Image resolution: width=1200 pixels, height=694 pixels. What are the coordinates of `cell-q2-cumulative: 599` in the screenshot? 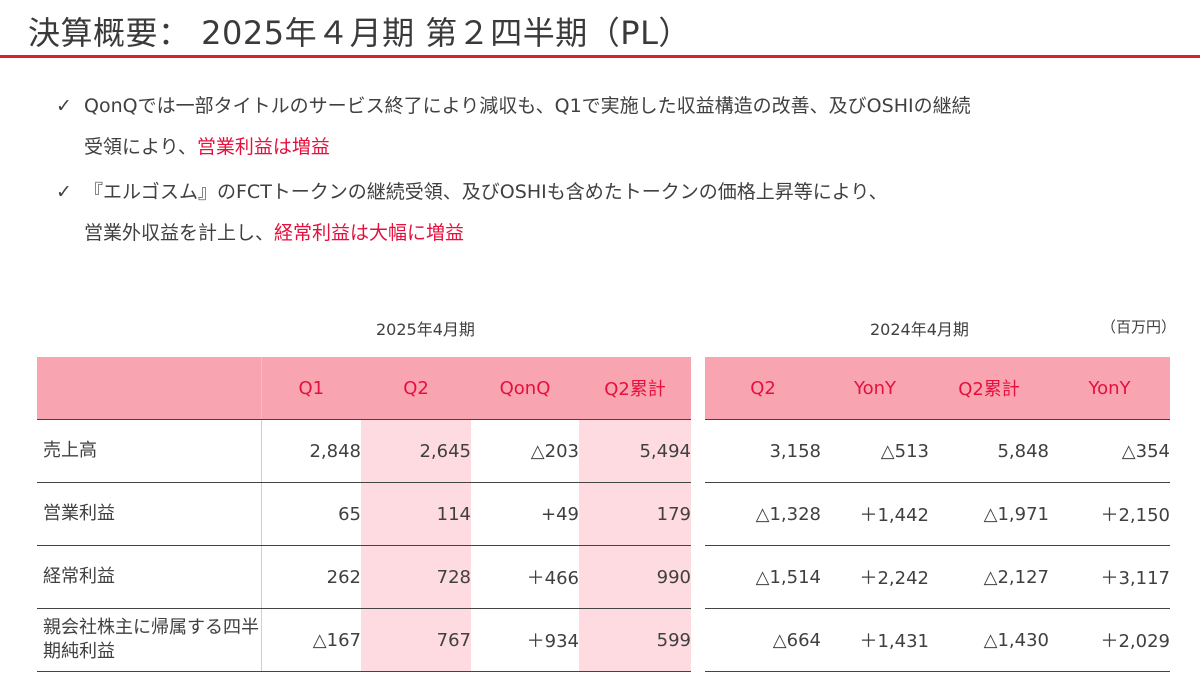 It's located at (635, 640).